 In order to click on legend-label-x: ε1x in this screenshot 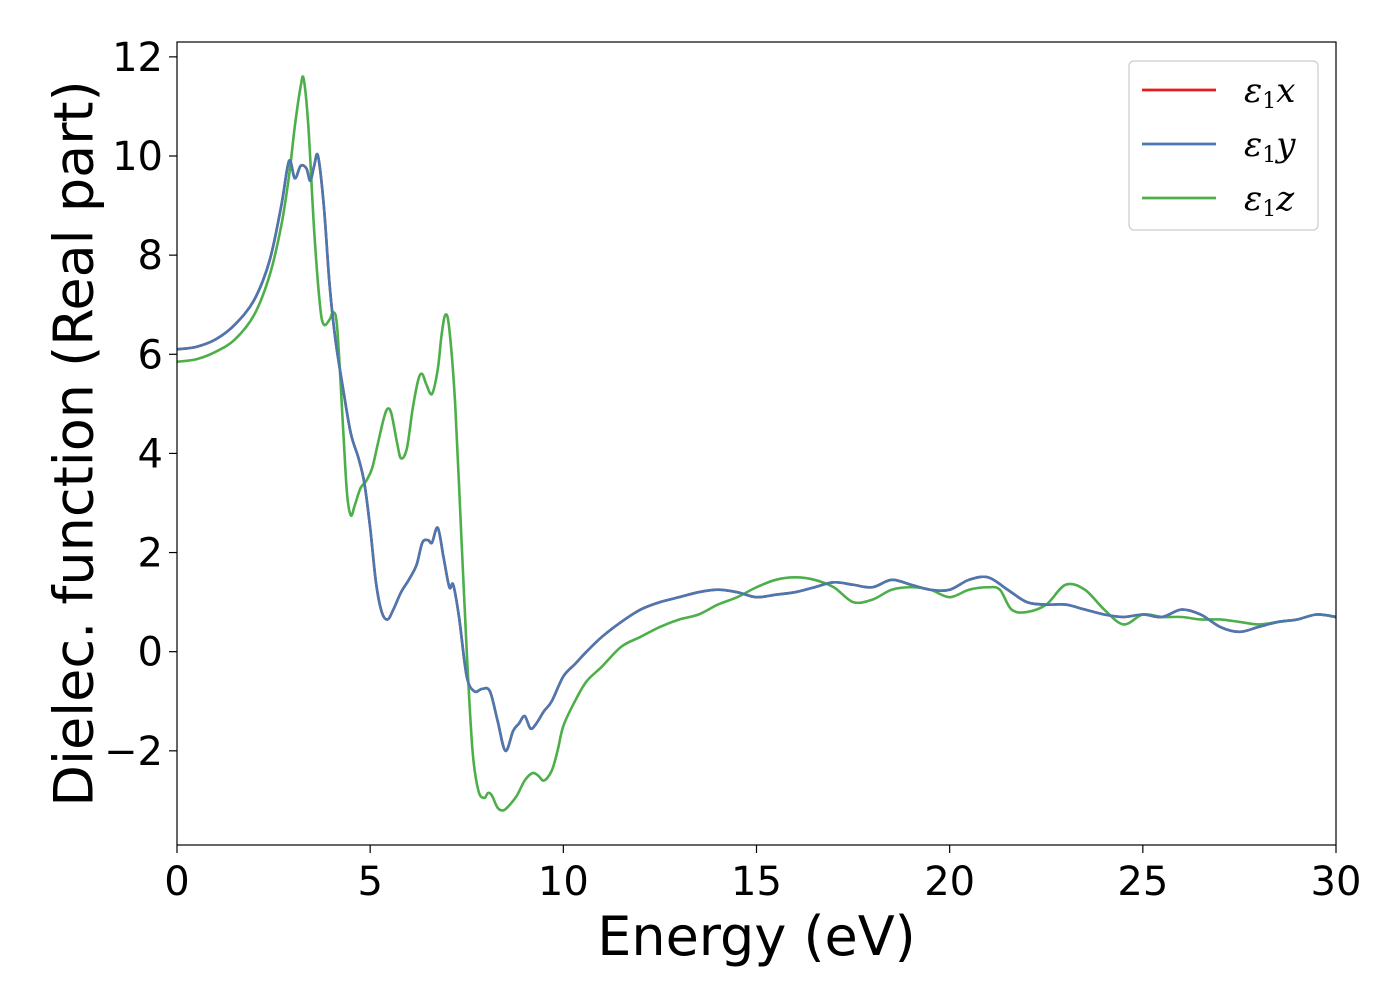, I will do `click(1269, 92)`.